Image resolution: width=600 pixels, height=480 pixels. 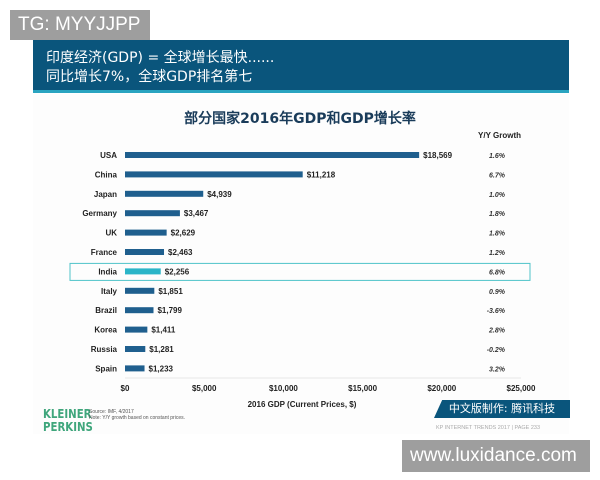 I want to click on growth-label: 1.2%, so click(x=497, y=253).